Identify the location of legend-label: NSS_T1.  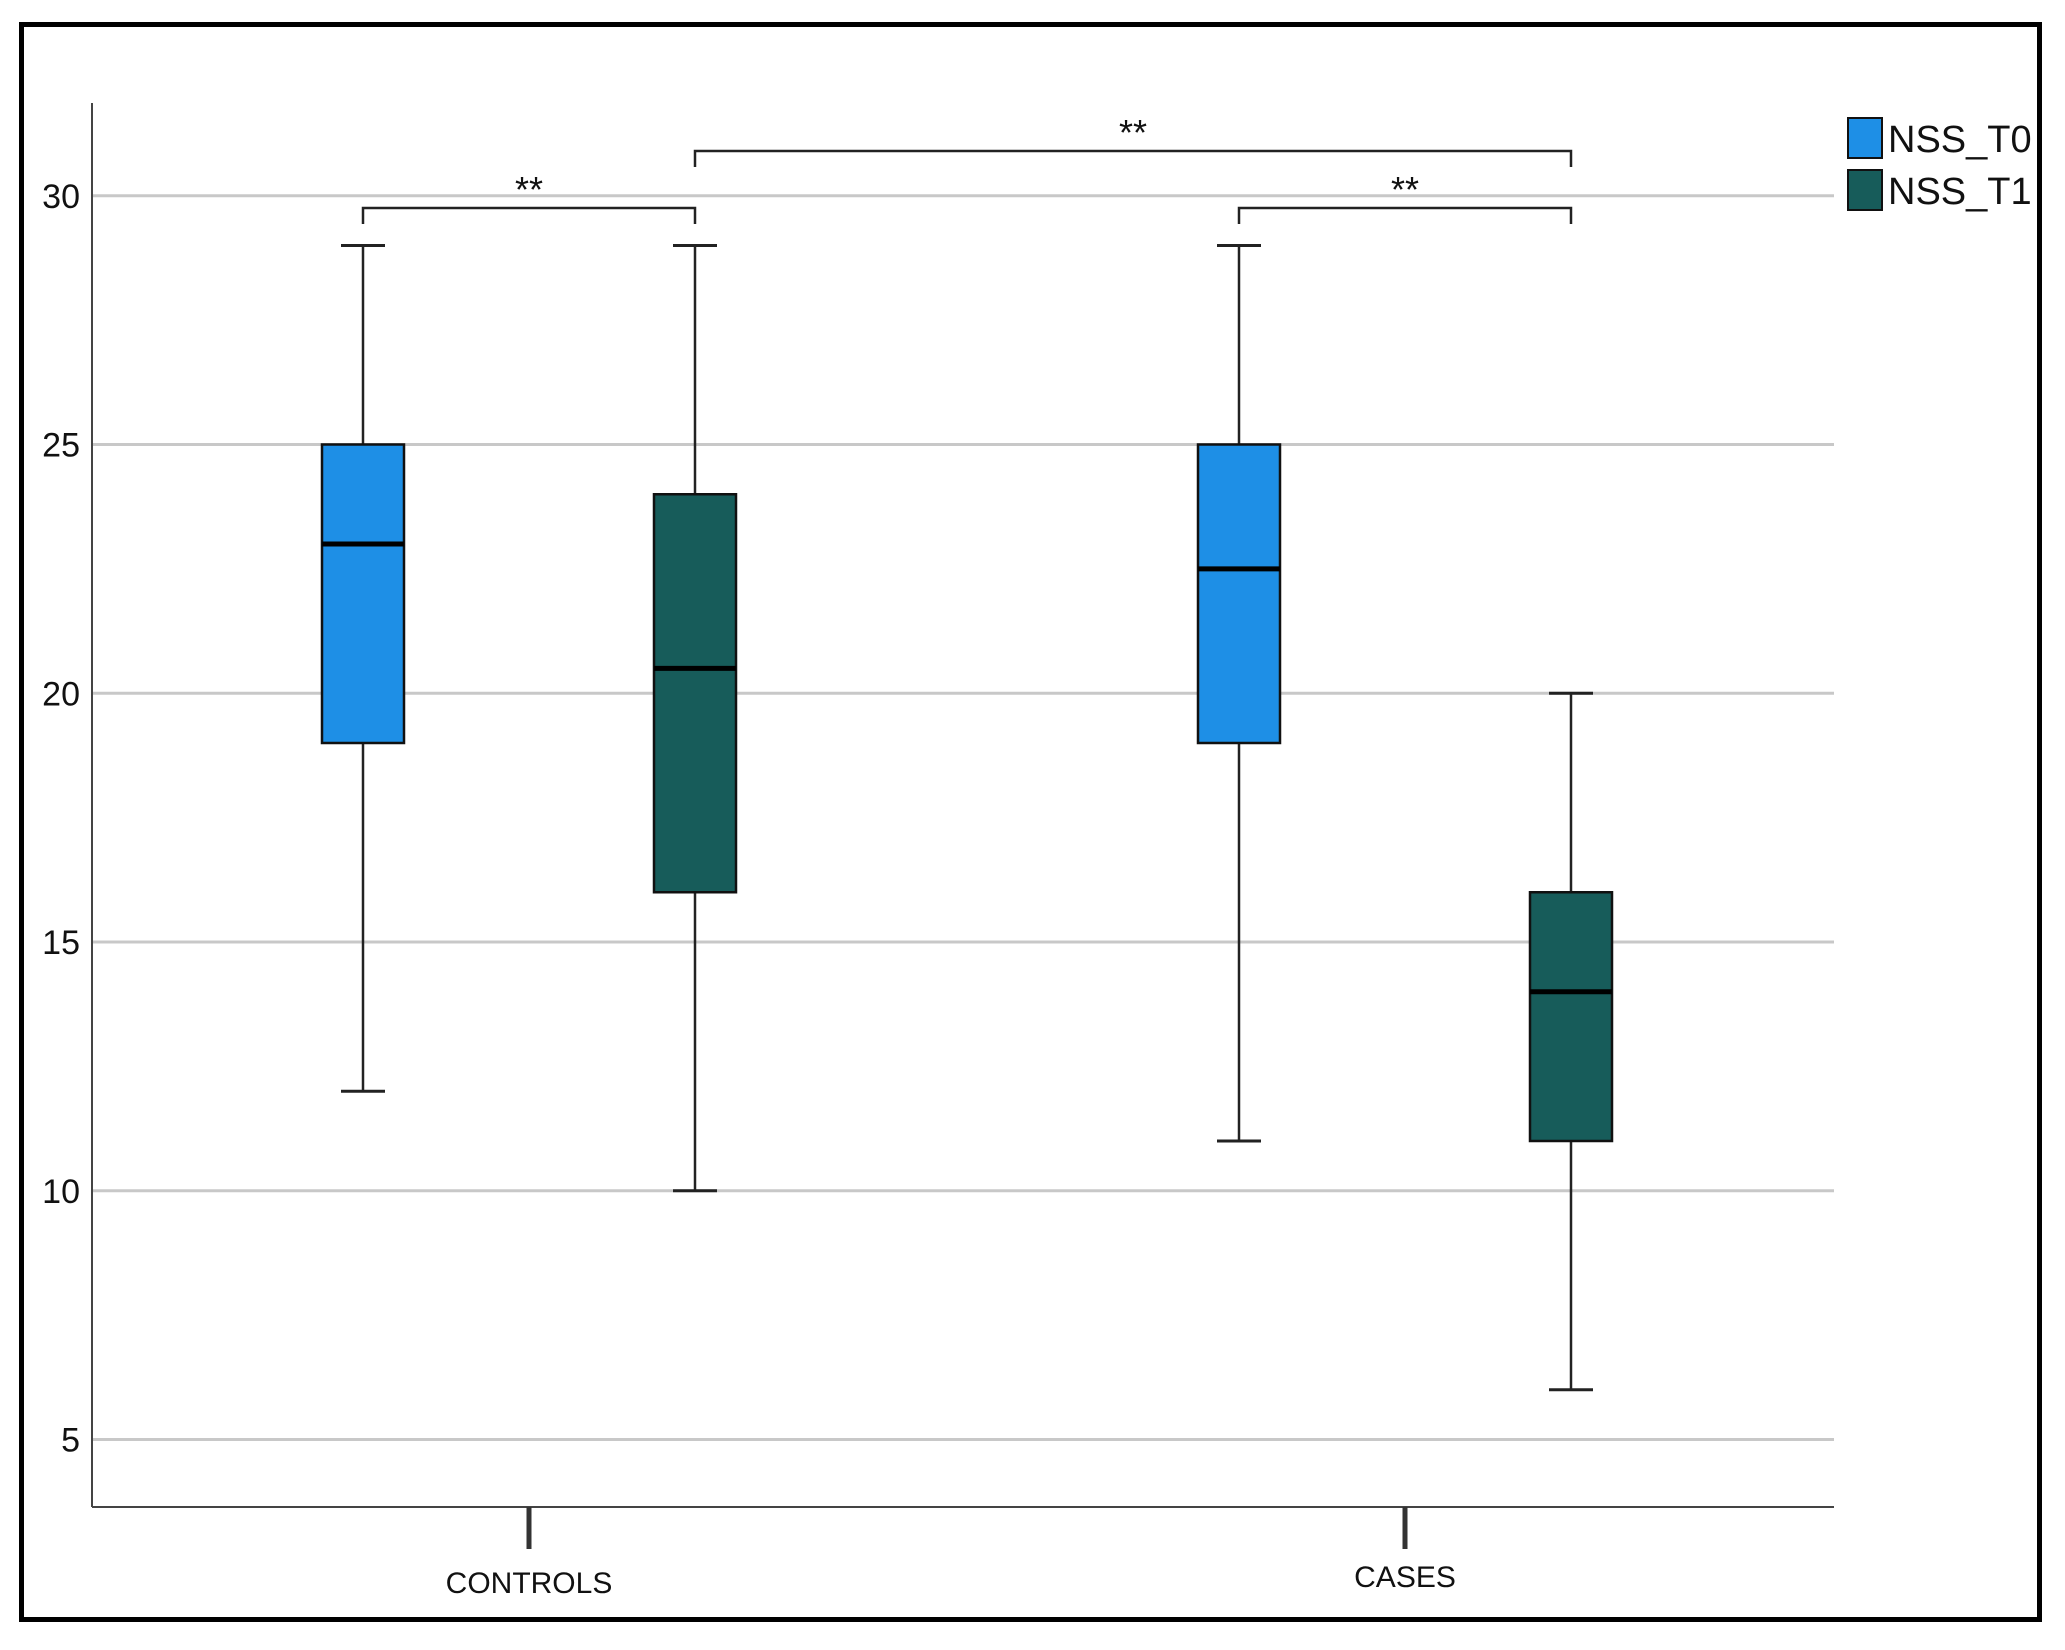
(1960, 192).